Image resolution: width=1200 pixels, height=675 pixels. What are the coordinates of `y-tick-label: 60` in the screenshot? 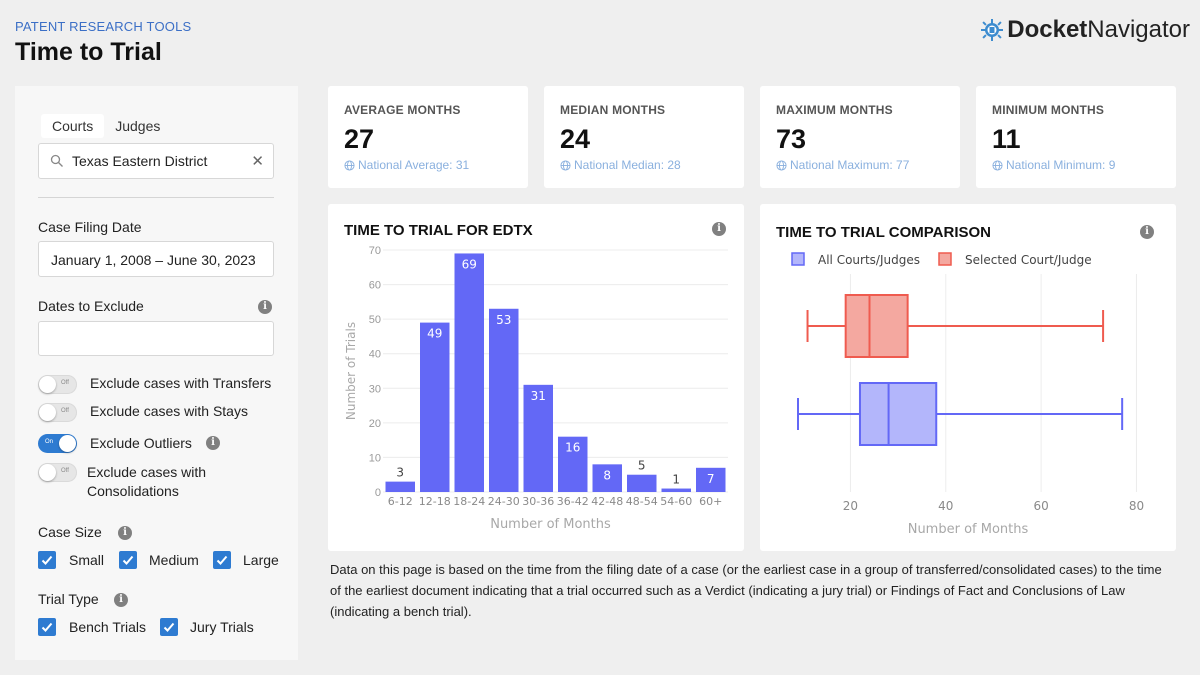 It's located at (375, 286).